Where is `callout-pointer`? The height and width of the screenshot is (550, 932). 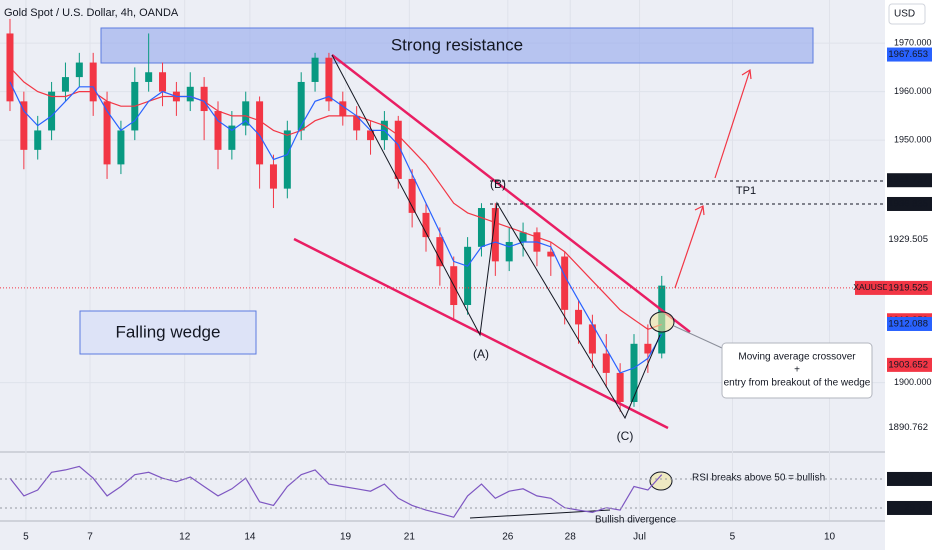
callout-pointer is located at coordinates (698, 337).